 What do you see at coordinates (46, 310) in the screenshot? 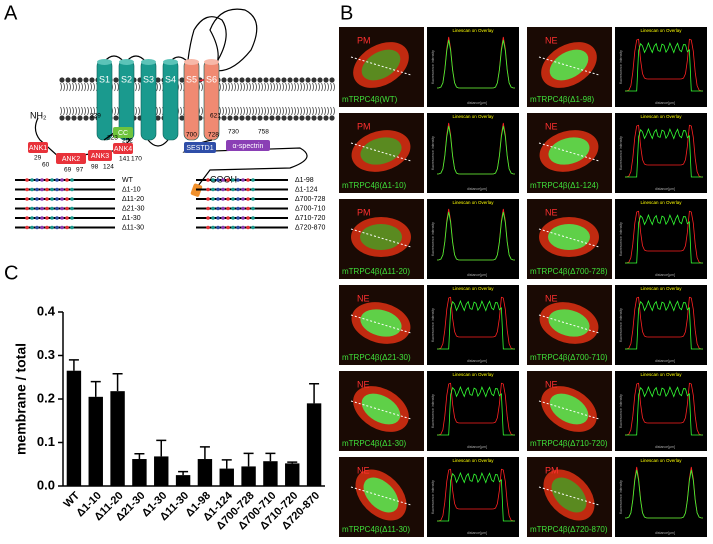
I see `y-tick-label: 0.4` at bounding box center [46, 310].